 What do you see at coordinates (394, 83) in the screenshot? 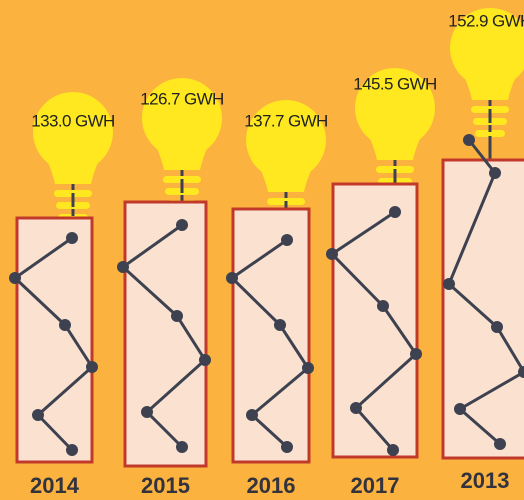
I see `value-label: 145.5 GWH` at bounding box center [394, 83].